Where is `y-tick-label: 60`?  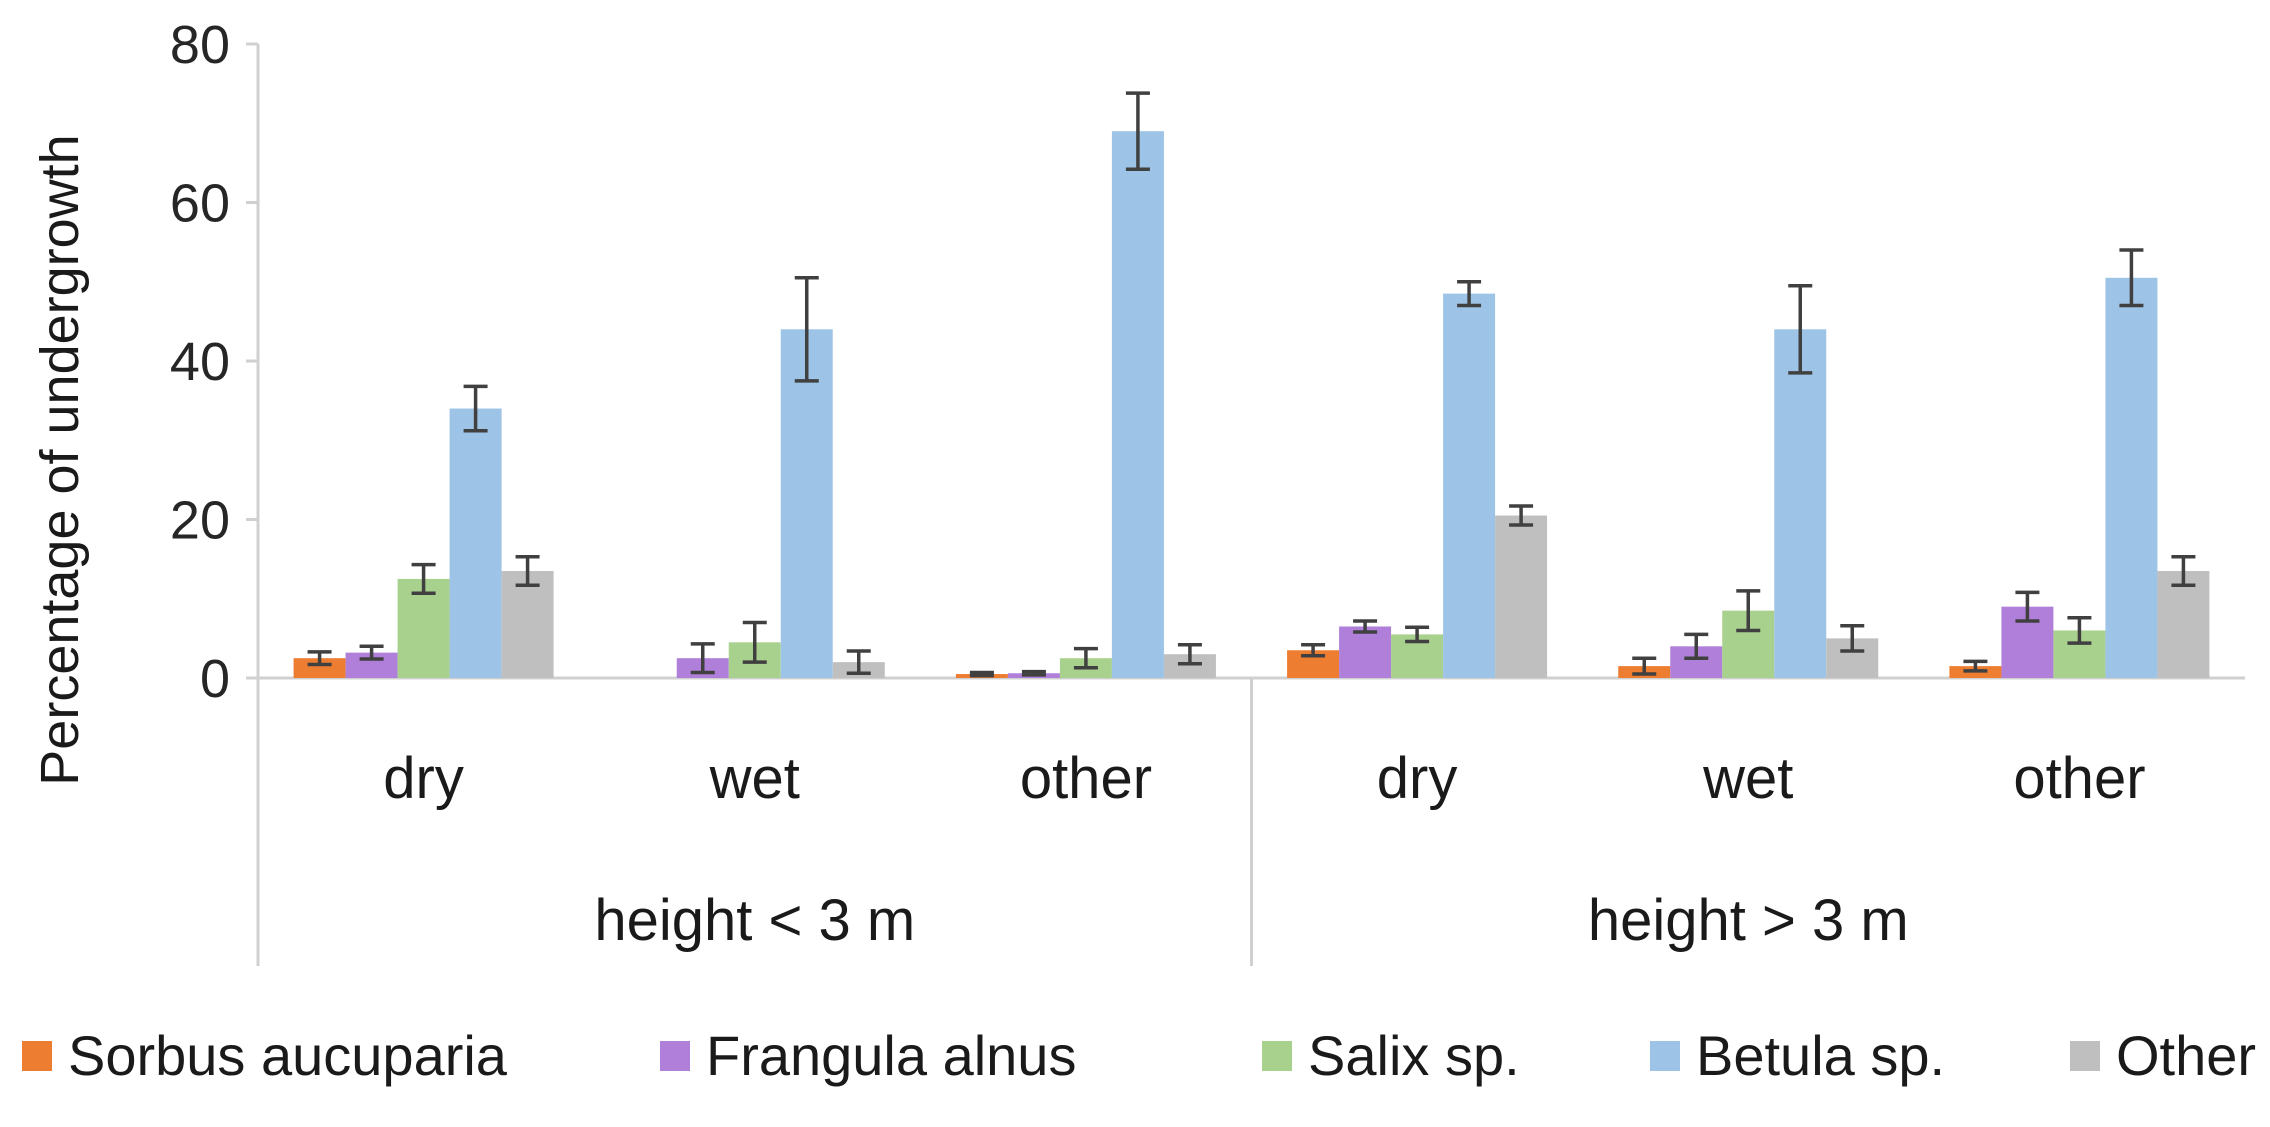
y-tick-label: 60 is located at coordinates (200, 204).